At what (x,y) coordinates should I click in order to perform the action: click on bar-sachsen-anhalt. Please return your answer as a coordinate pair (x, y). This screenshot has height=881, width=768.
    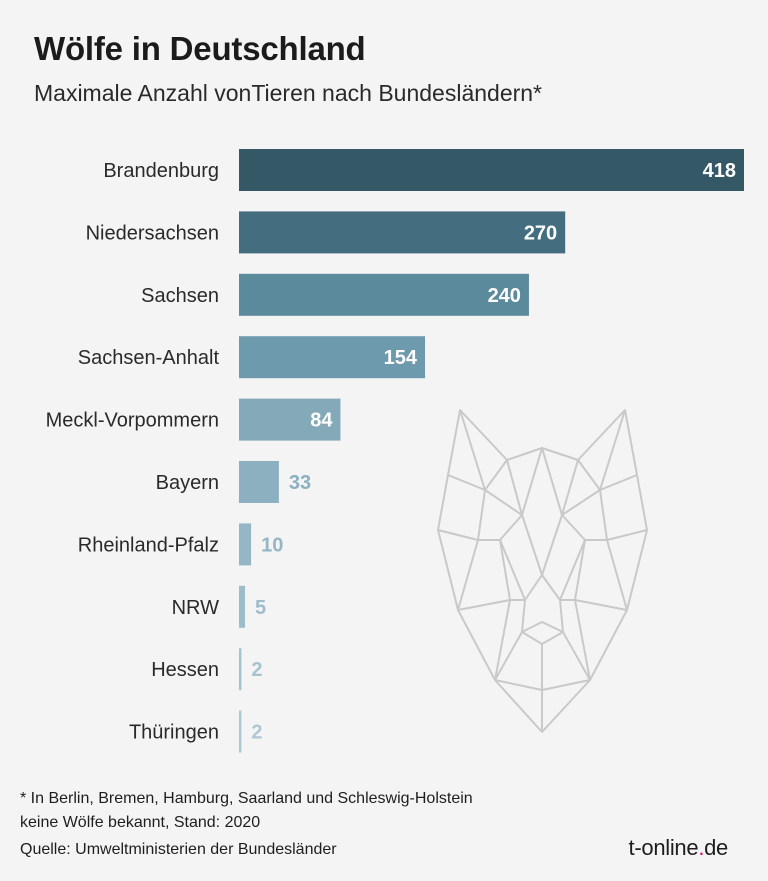
    Looking at the image, I should click on (332, 357).